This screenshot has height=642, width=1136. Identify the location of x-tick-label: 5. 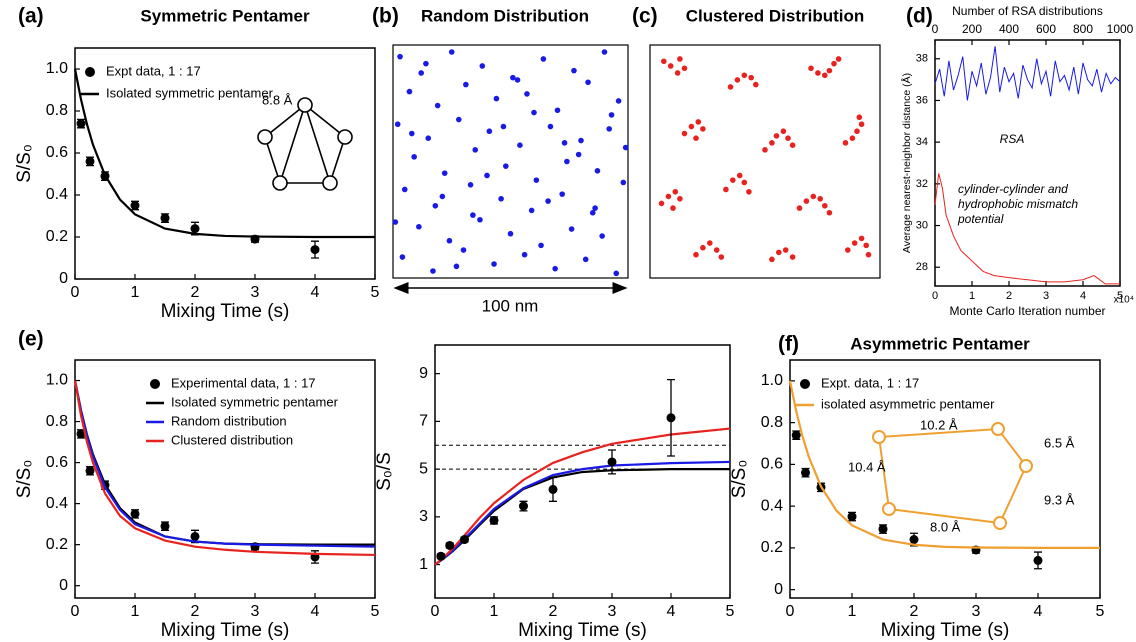
(375, 611).